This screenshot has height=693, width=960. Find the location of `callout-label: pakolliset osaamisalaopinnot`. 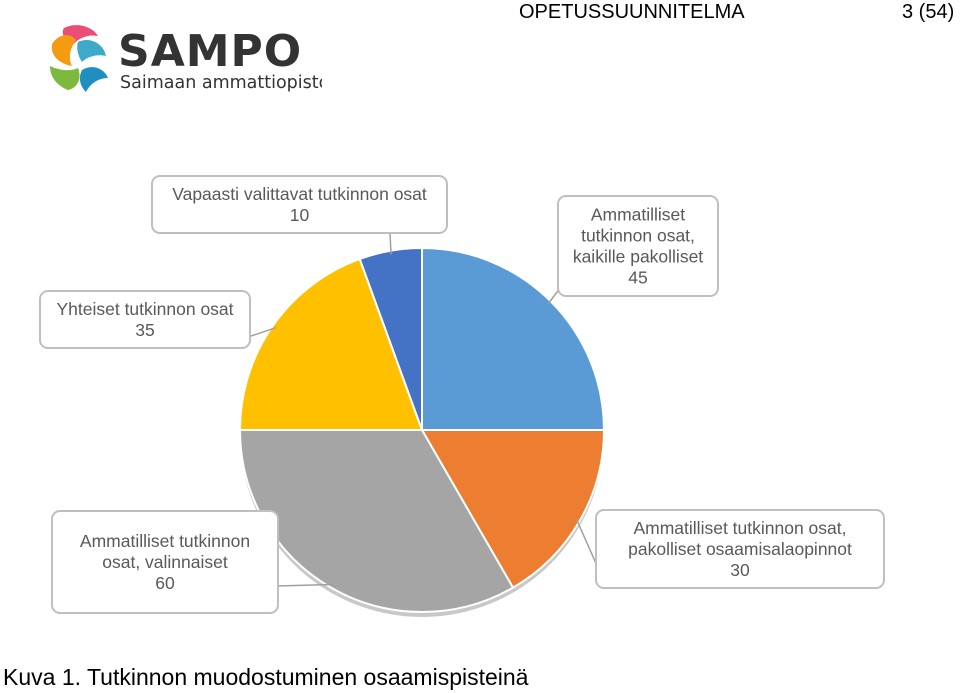

callout-label: pakolliset osaamisalaopinnot is located at coordinates (740, 549).